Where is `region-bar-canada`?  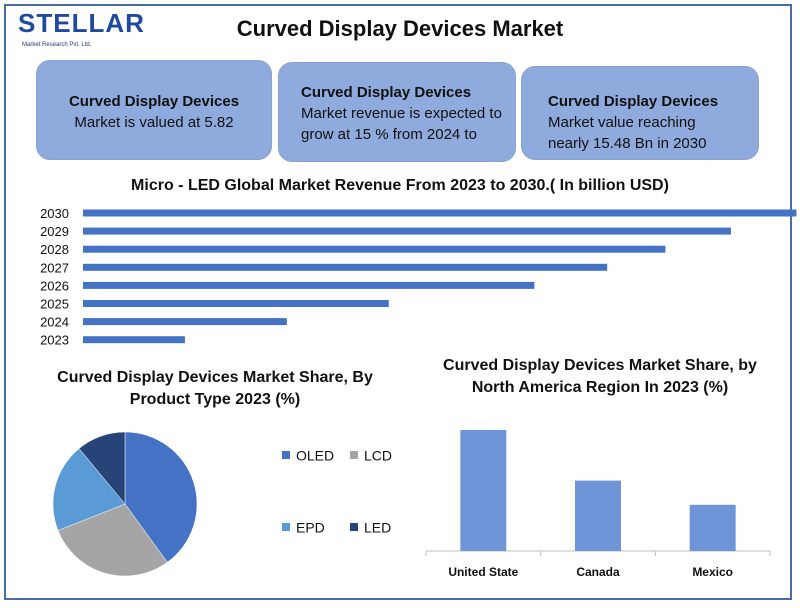 region-bar-canada is located at coordinates (598, 515).